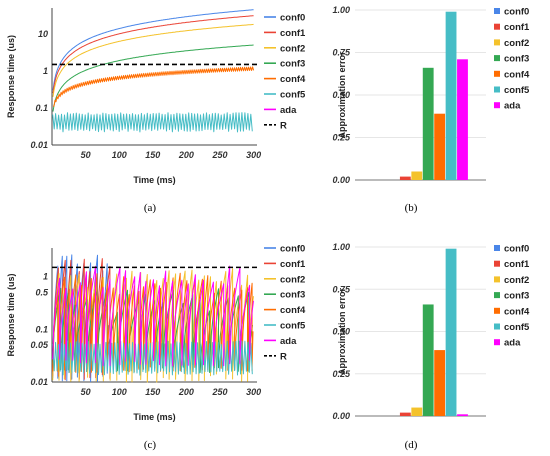 The height and width of the screenshot is (456, 550). I want to click on caption-b: (b), so click(411, 208).